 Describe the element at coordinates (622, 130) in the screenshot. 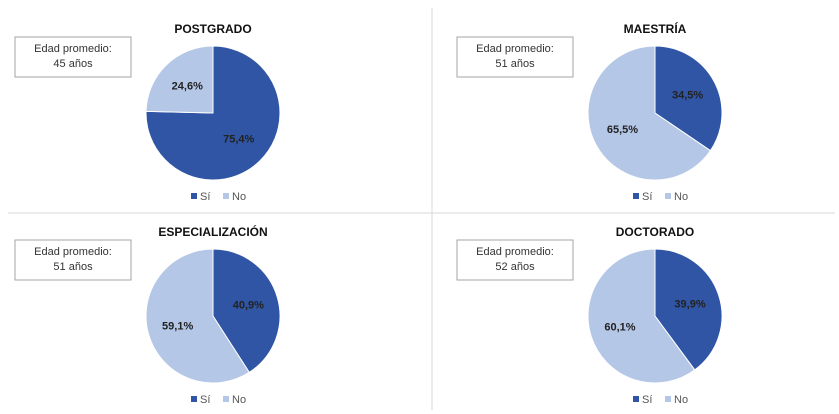

I see `data-label: 65,5%` at that location.